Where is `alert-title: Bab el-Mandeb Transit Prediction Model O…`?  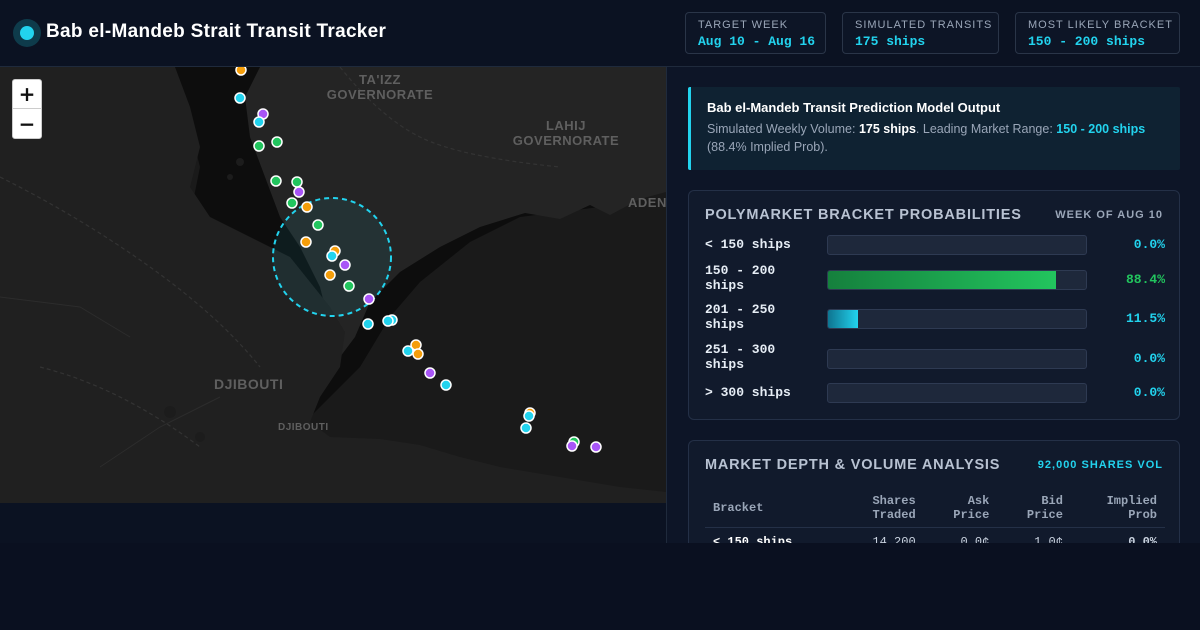
alert-title: Bab el-Mandeb Transit Prediction Model O… is located at coordinates (854, 107).